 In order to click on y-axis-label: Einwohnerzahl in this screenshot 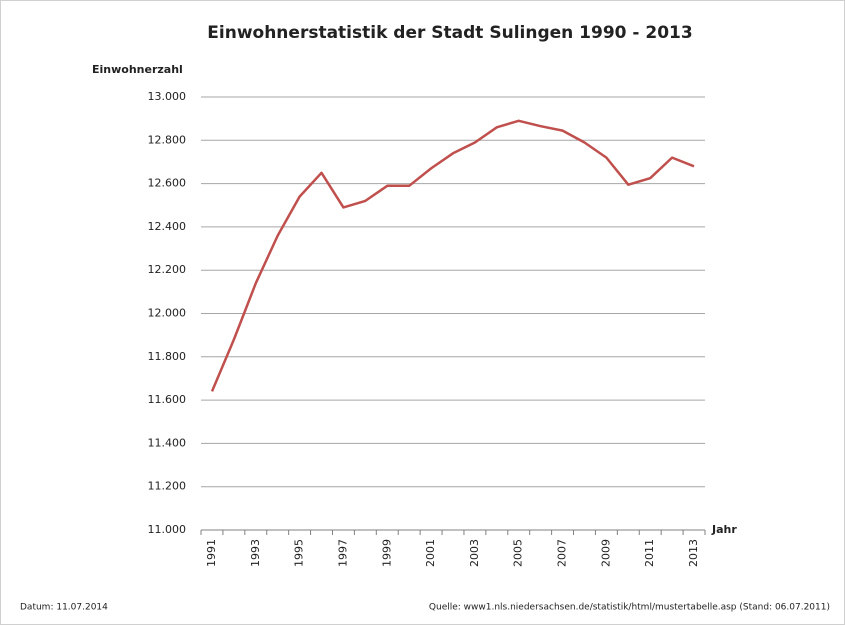, I will do `click(137, 69)`.